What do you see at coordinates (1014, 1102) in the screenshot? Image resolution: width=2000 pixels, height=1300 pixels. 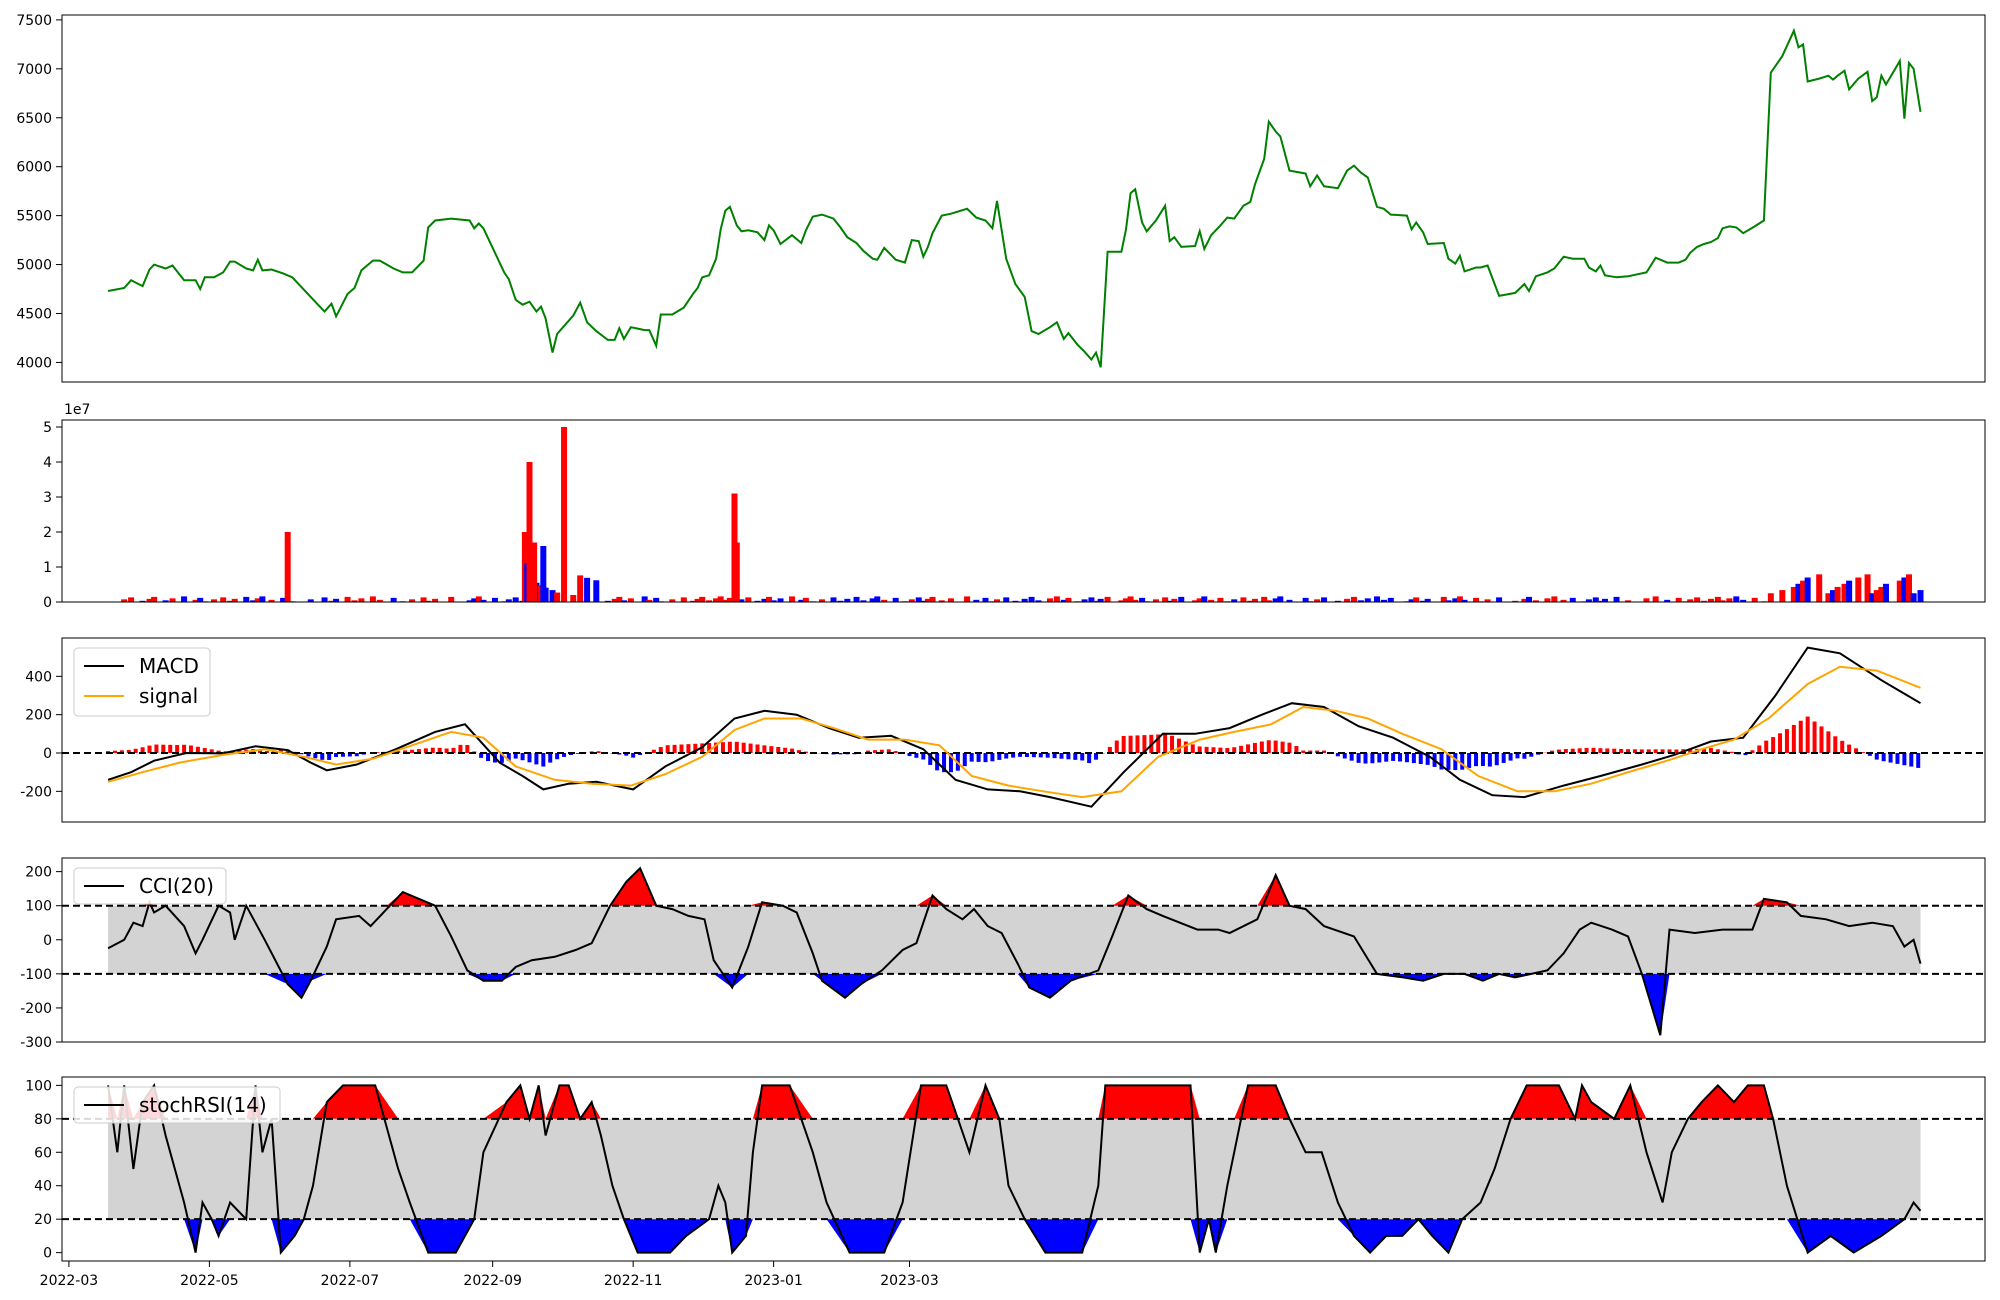 I see `overbought-fill` at bounding box center [1014, 1102].